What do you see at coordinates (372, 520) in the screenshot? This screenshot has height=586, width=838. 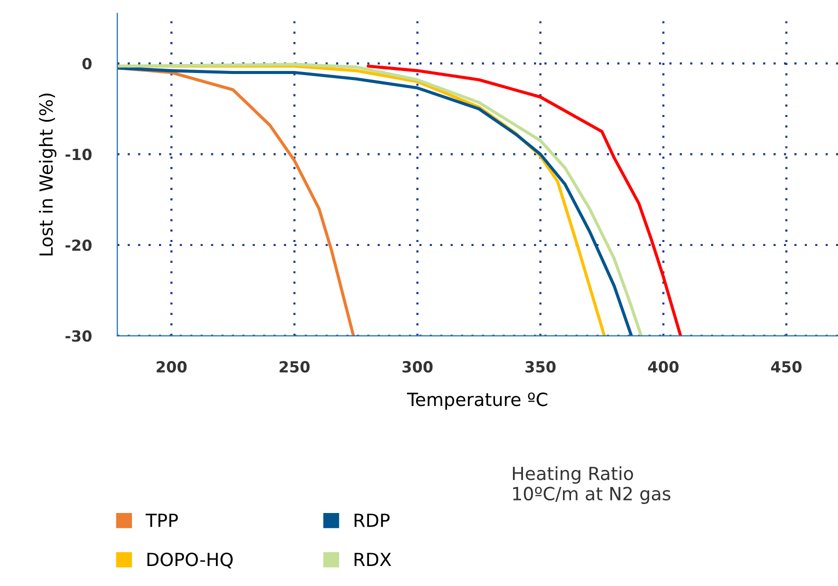 I see `legend-label: RDP` at bounding box center [372, 520].